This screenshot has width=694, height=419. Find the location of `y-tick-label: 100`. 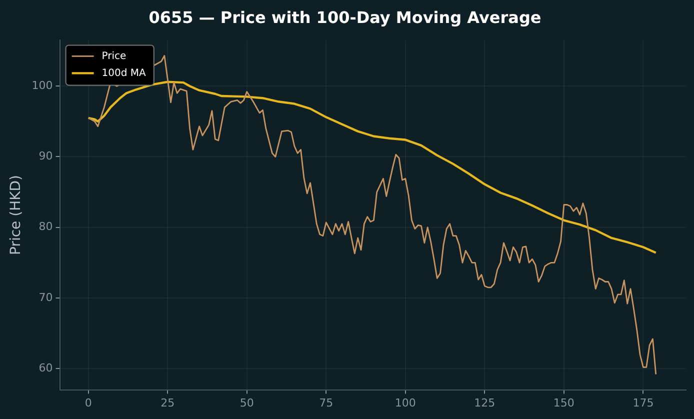

y-tick-label: 100 is located at coordinates (42, 85).